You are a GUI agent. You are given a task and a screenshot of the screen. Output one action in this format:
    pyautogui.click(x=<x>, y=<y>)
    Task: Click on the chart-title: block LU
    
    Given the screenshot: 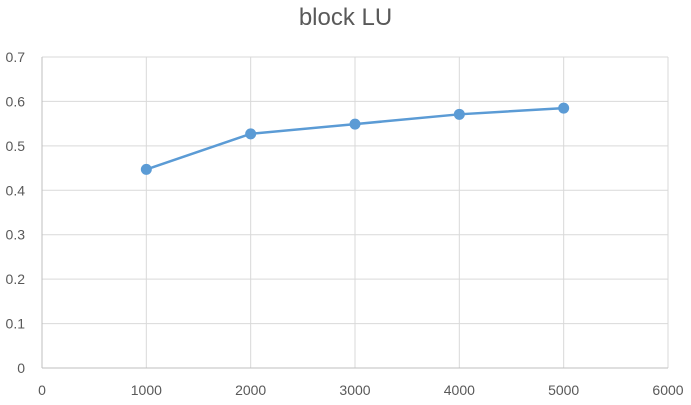 What is the action you would take?
    pyautogui.click(x=345, y=17)
    